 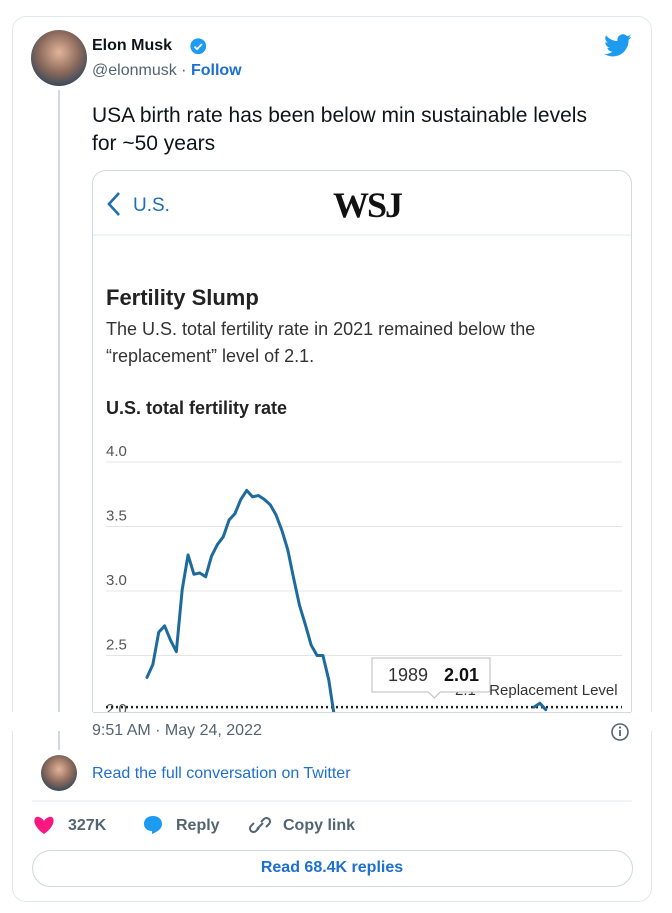 What do you see at coordinates (319, 825) in the screenshot?
I see `copy-link: Copy link` at bounding box center [319, 825].